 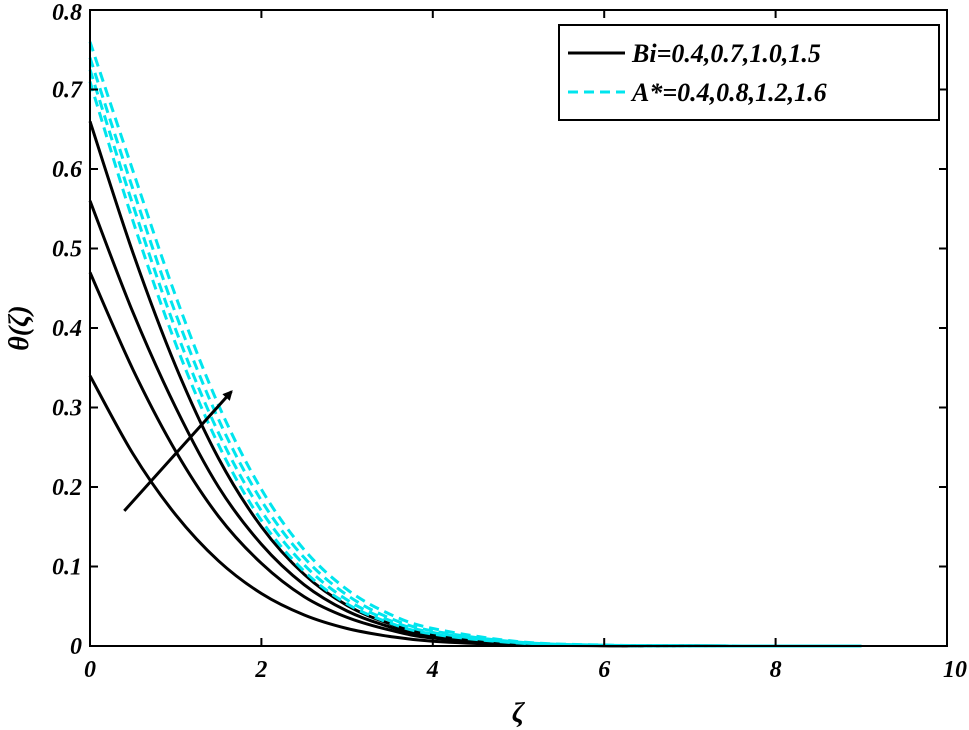 I want to click on y-tick-label: 0, so click(x=76, y=647).